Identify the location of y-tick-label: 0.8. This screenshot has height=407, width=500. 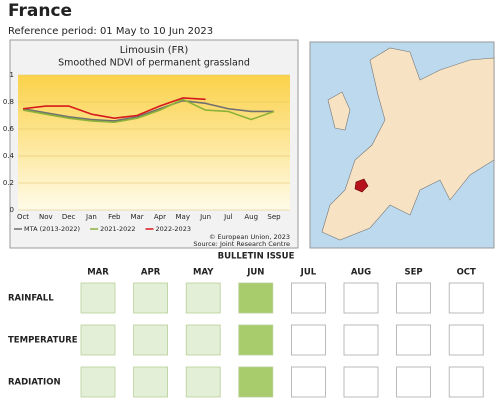
(8, 102).